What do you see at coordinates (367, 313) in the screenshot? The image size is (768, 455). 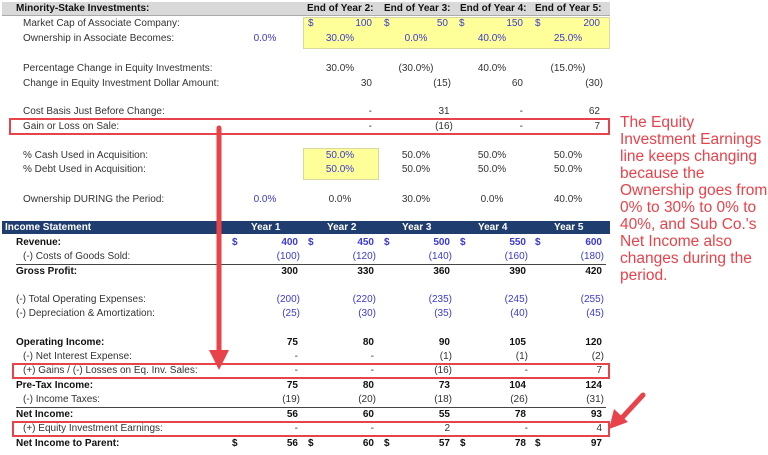 I see `da-y2: (30)` at bounding box center [367, 313].